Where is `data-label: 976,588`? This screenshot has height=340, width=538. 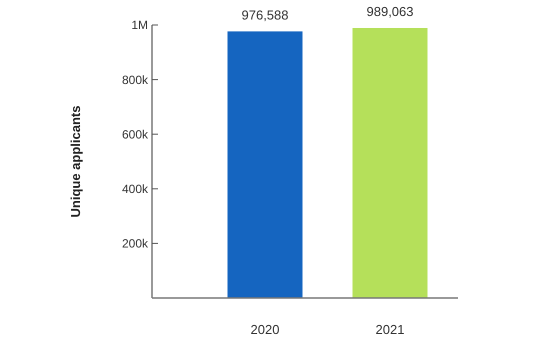 data-label: 976,588 is located at coordinates (265, 14).